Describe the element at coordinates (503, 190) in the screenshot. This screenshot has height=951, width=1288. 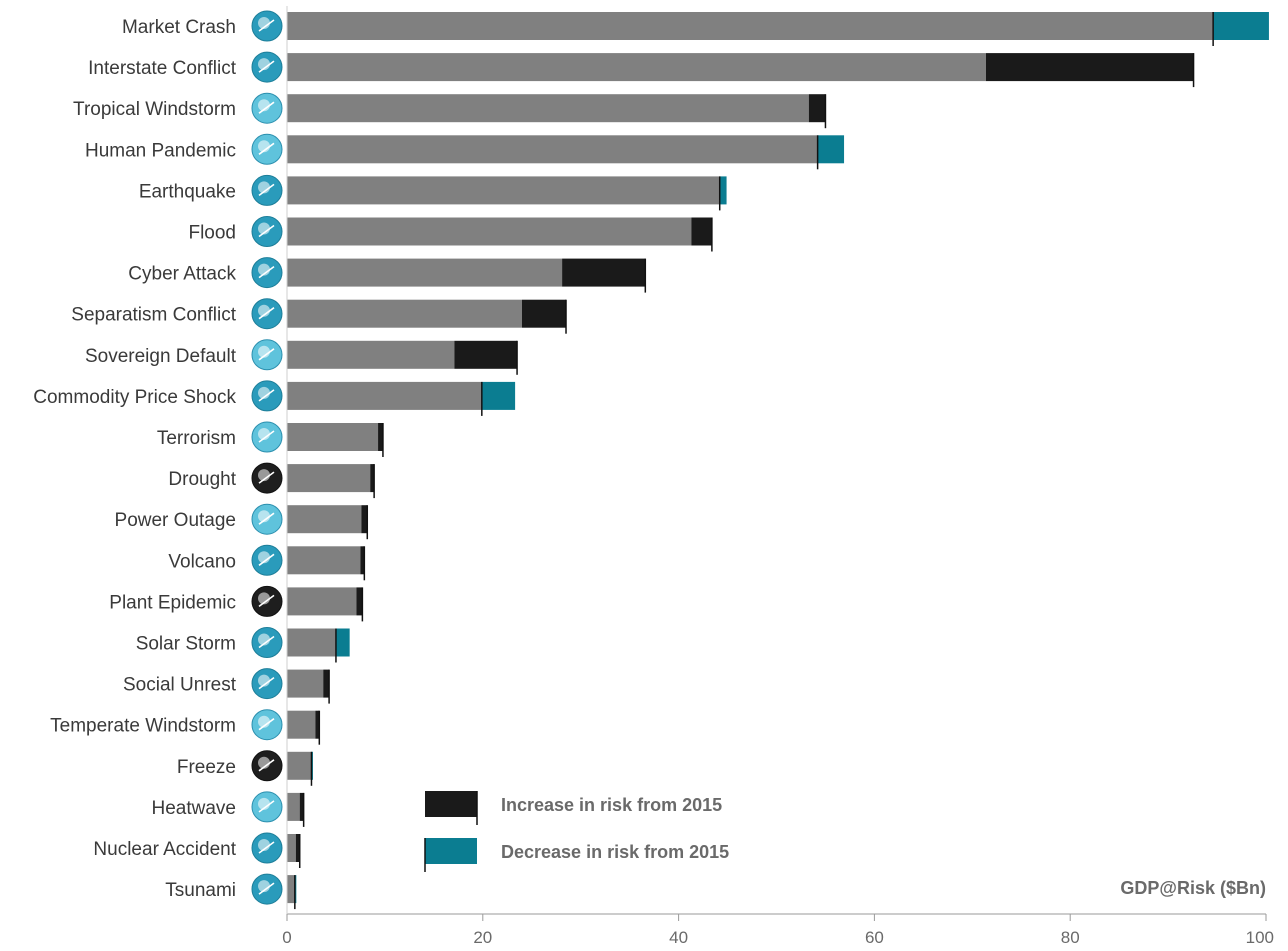
I see `bar-base-earthquake` at that location.